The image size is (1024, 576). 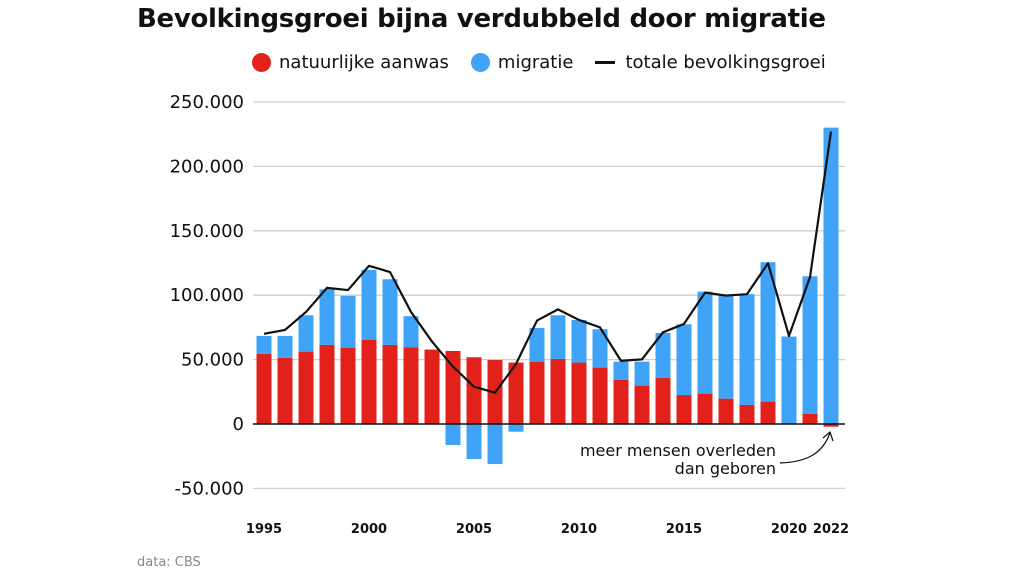 What do you see at coordinates (207, 231) in the screenshot?
I see `y-tick-label: 150.000` at bounding box center [207, 231].